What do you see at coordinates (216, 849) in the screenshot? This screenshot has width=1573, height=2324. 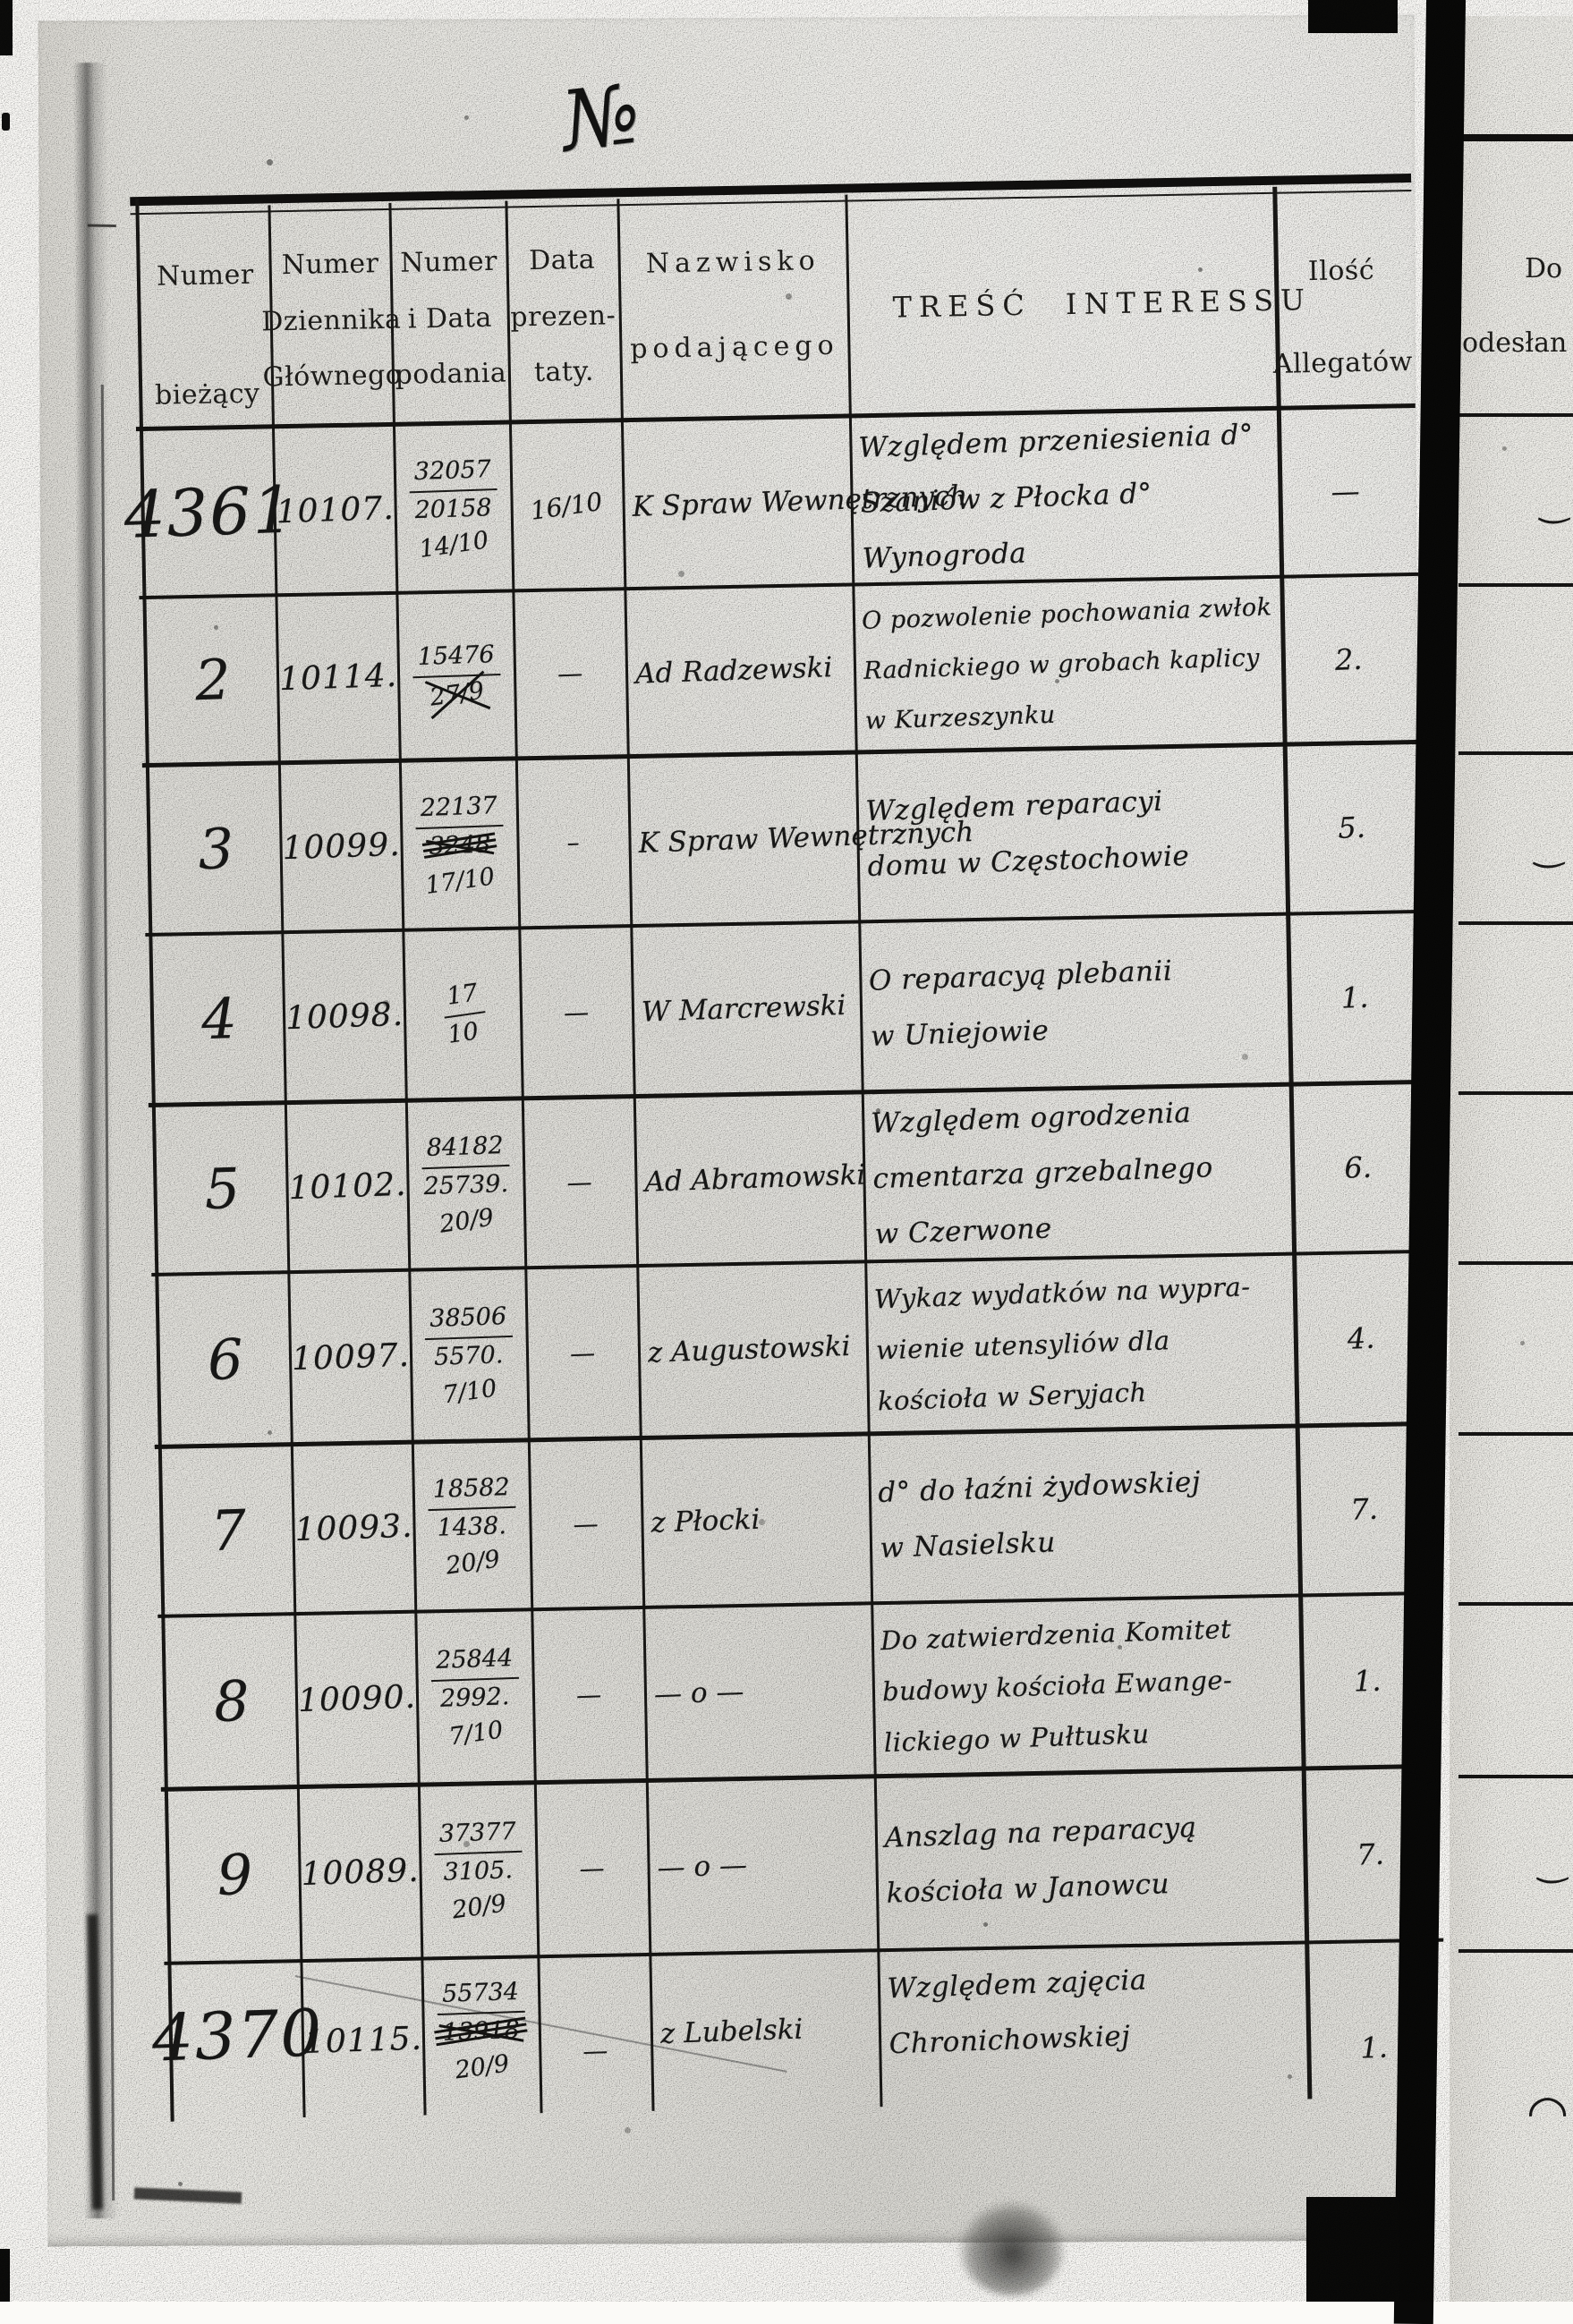 I see `row-number: 3` at bounding box center [216, 849].